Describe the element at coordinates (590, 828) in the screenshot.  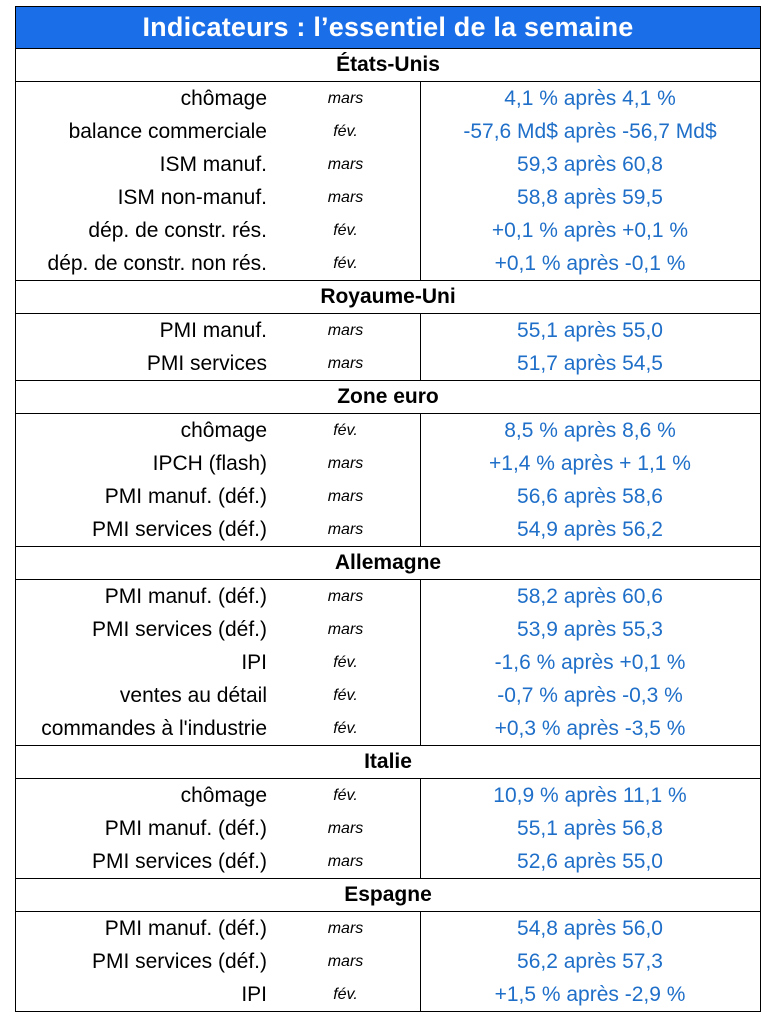
I see `indicator-value: 55,1 après 56,8` at that location.